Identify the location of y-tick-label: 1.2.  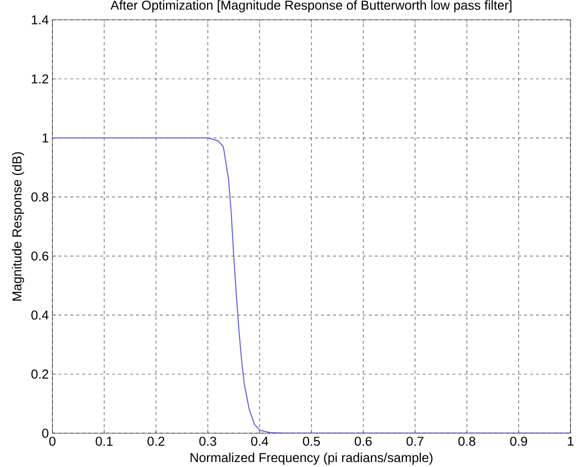
(40, 79).